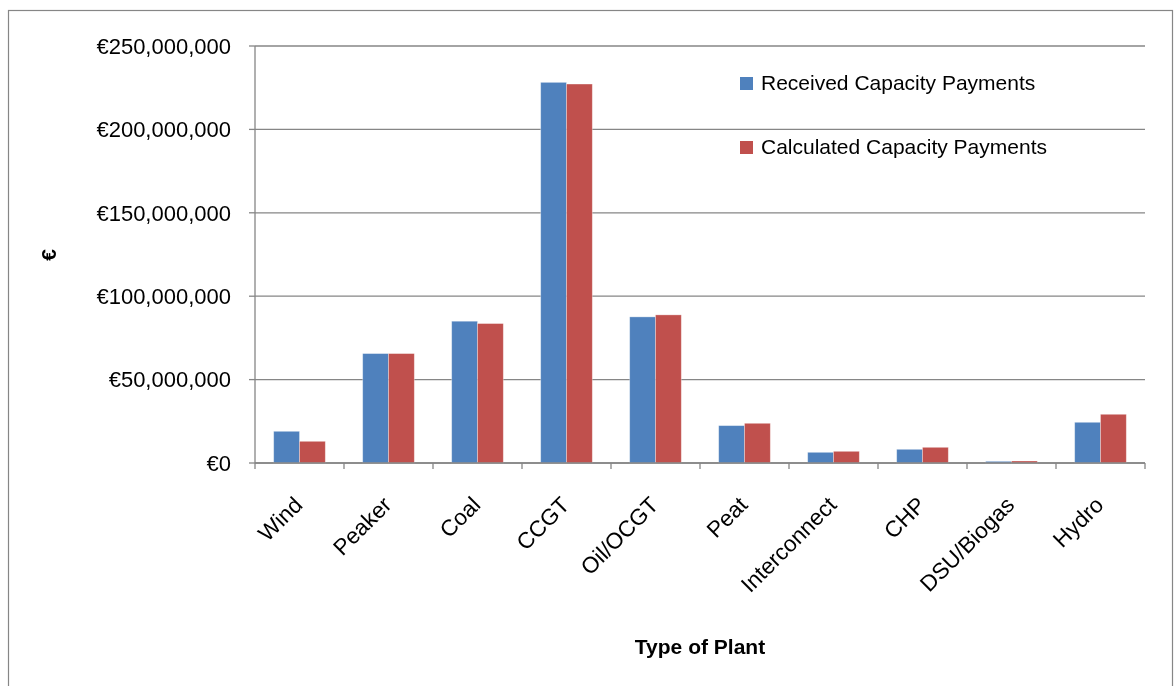  What do you see at coordinates (898, 83) in the screenshot?
I see `legend-label: Received Capacity Payments` at bounding box center [898, 83].